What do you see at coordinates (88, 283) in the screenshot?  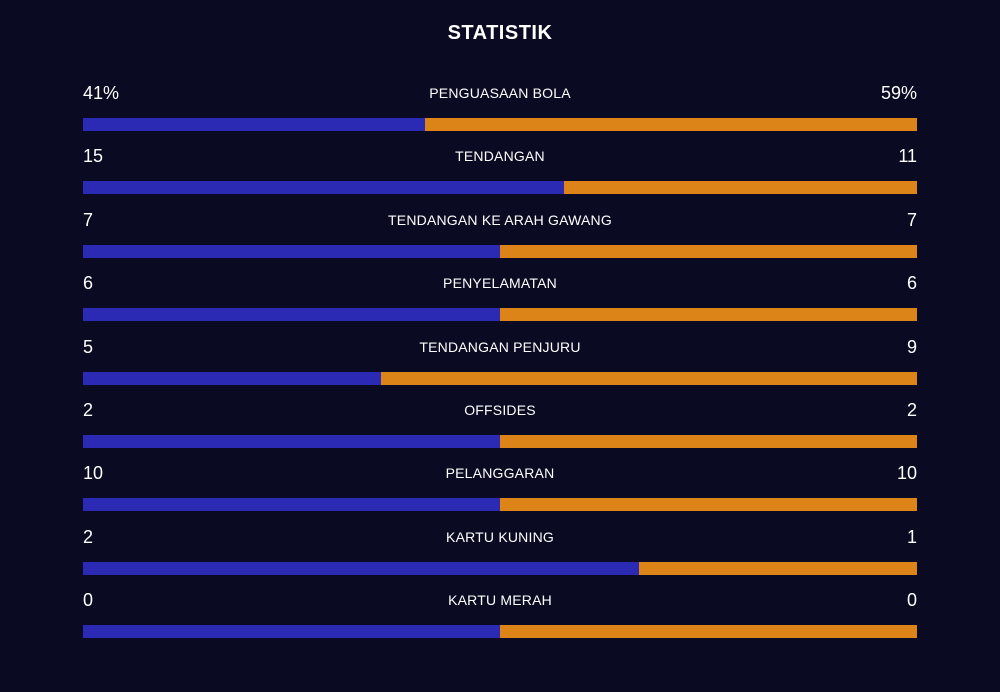 I see `home-stat-value: 6` at bounding box center [88, 283].